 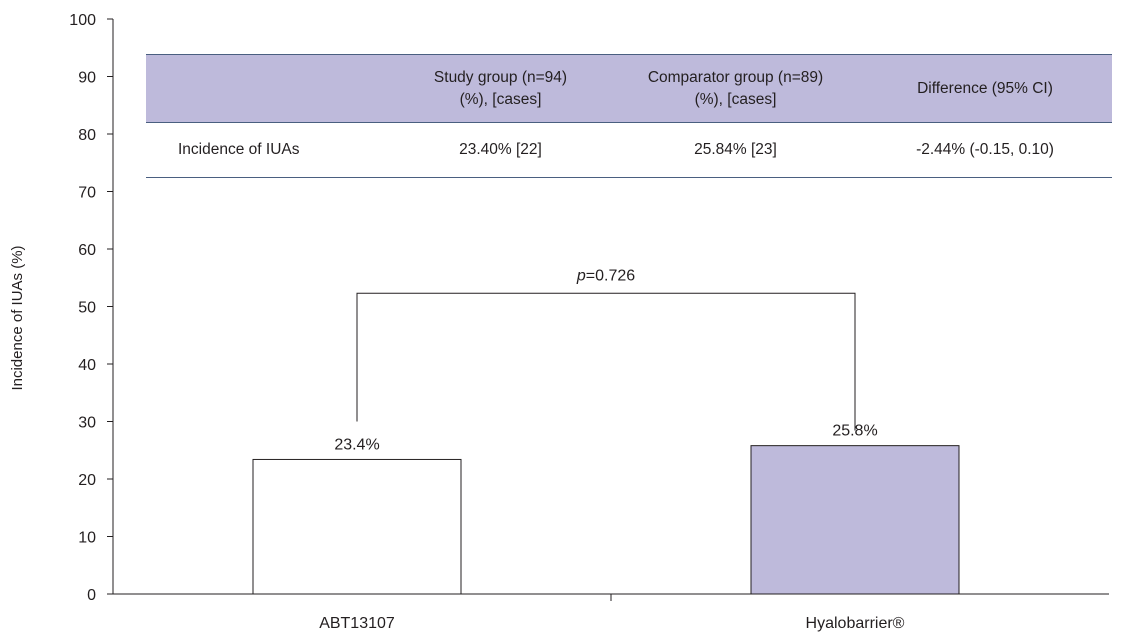 I want to click on table-header-comparator-group: Comparator group (n=89) (%), [cases], so click(x=735, y=88).